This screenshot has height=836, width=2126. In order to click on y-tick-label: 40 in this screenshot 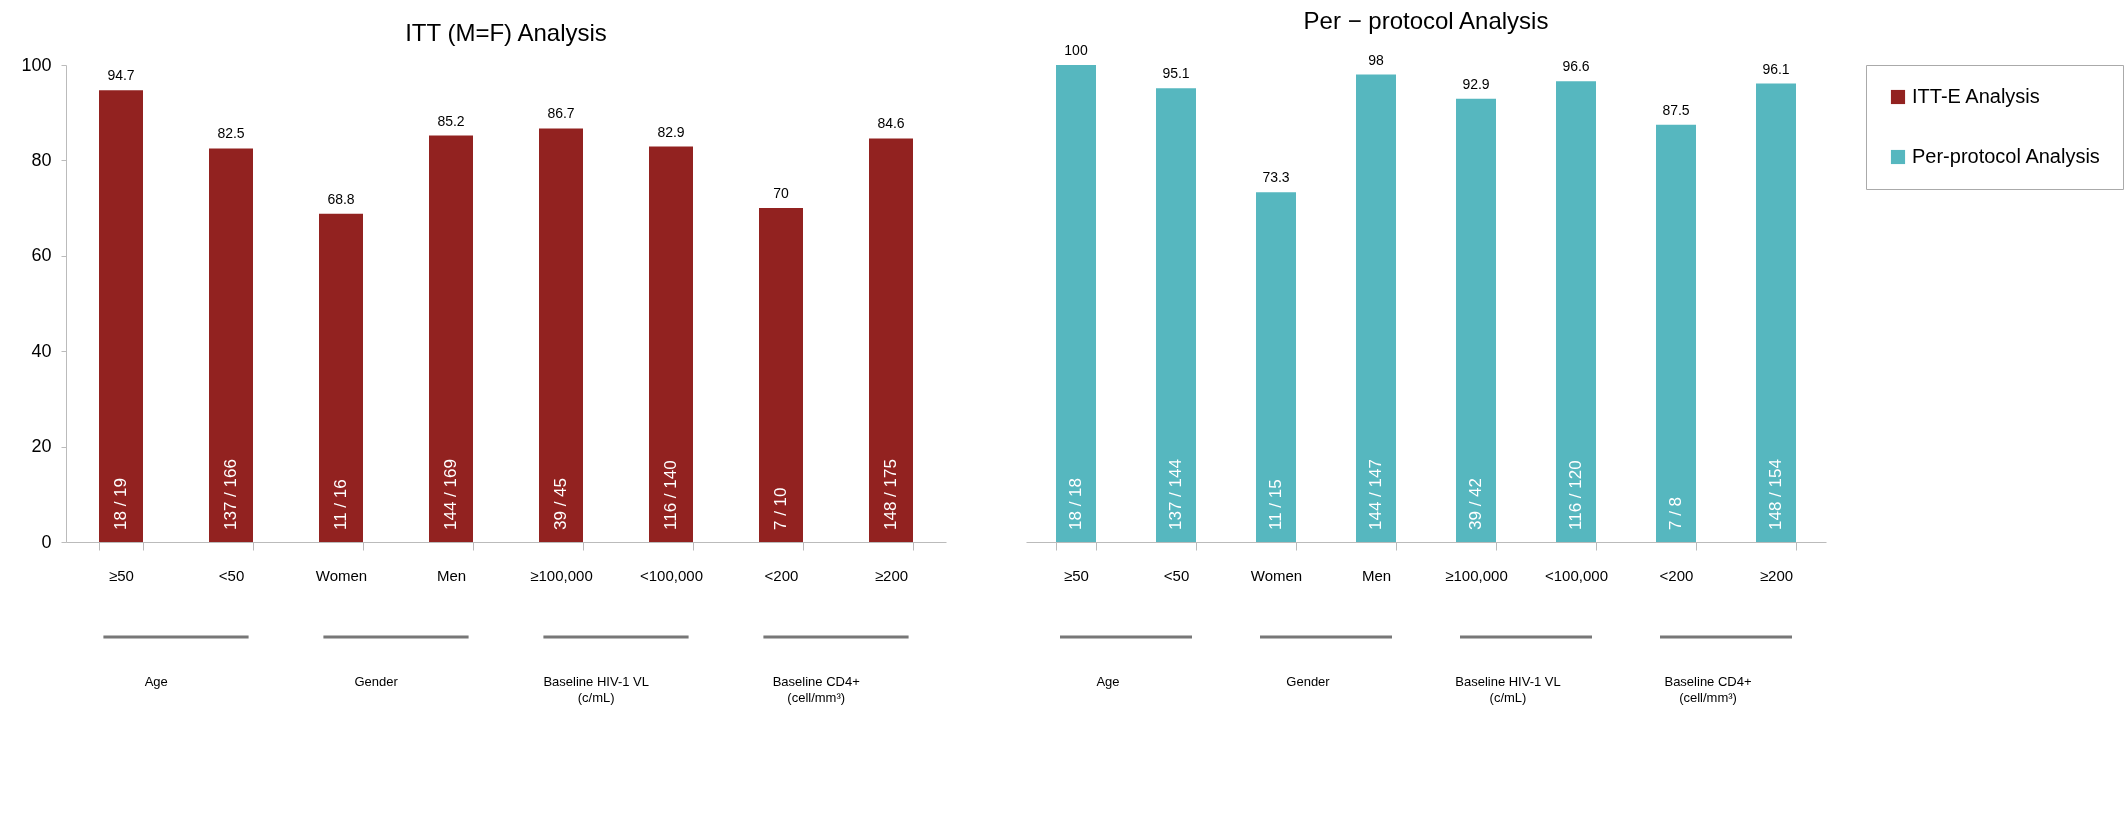, I will do `click(41, 350)`.